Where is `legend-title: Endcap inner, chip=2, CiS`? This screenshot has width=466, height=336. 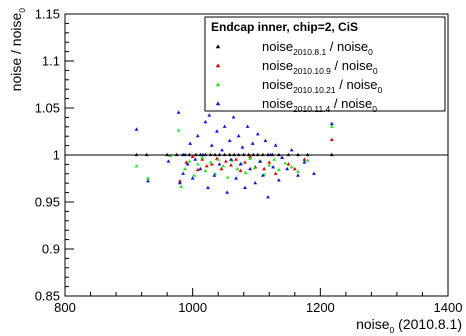 legend-title: Endcap inner, chip=2, CiS is located at coordinates (284, 27).